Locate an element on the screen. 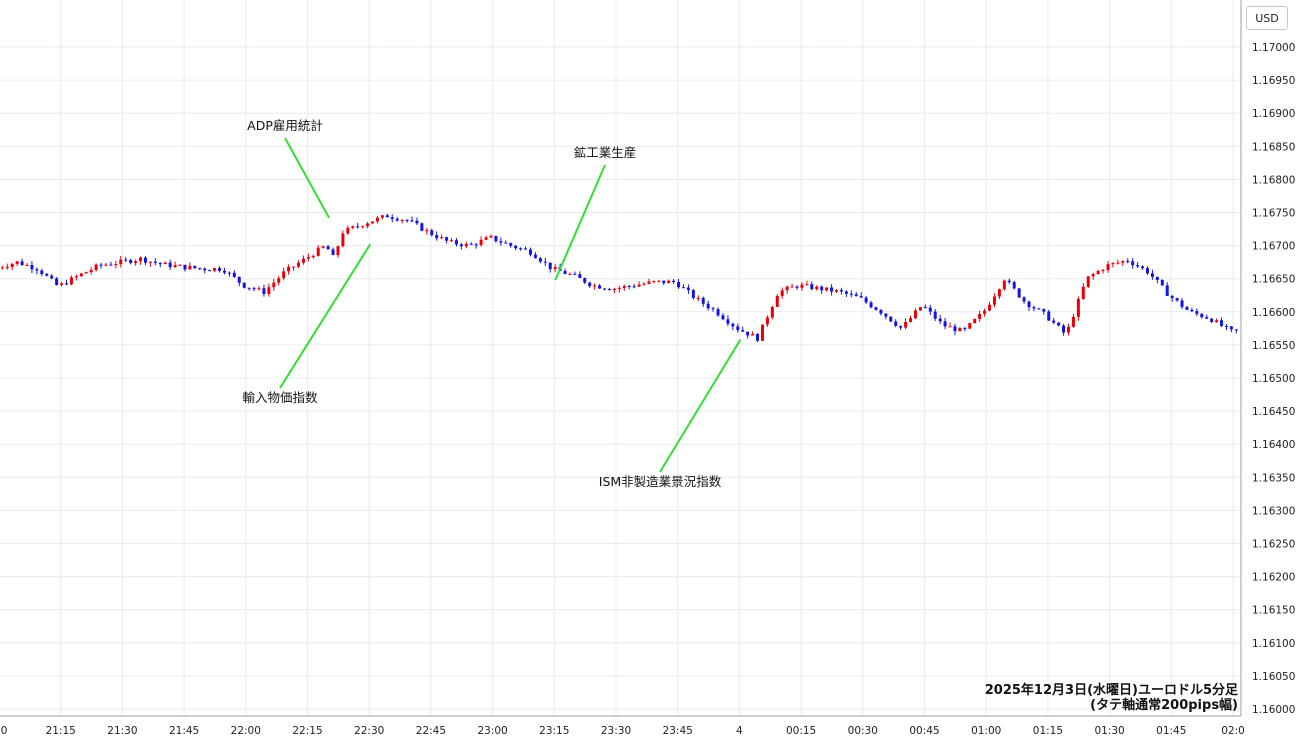 Image resolution: width=1300 pixels, height=749 pixels. x-tick-label: 21:45 is located at coordinates (184, 731).